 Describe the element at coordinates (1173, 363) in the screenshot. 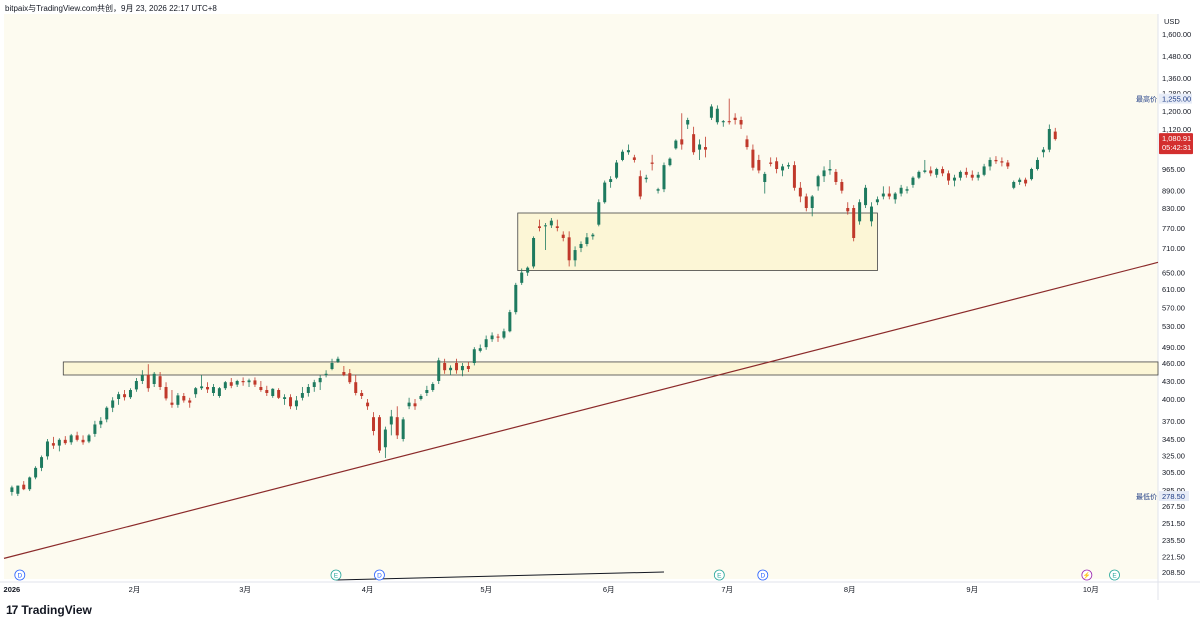

I see `y-tick-label: 460.00` at that location.